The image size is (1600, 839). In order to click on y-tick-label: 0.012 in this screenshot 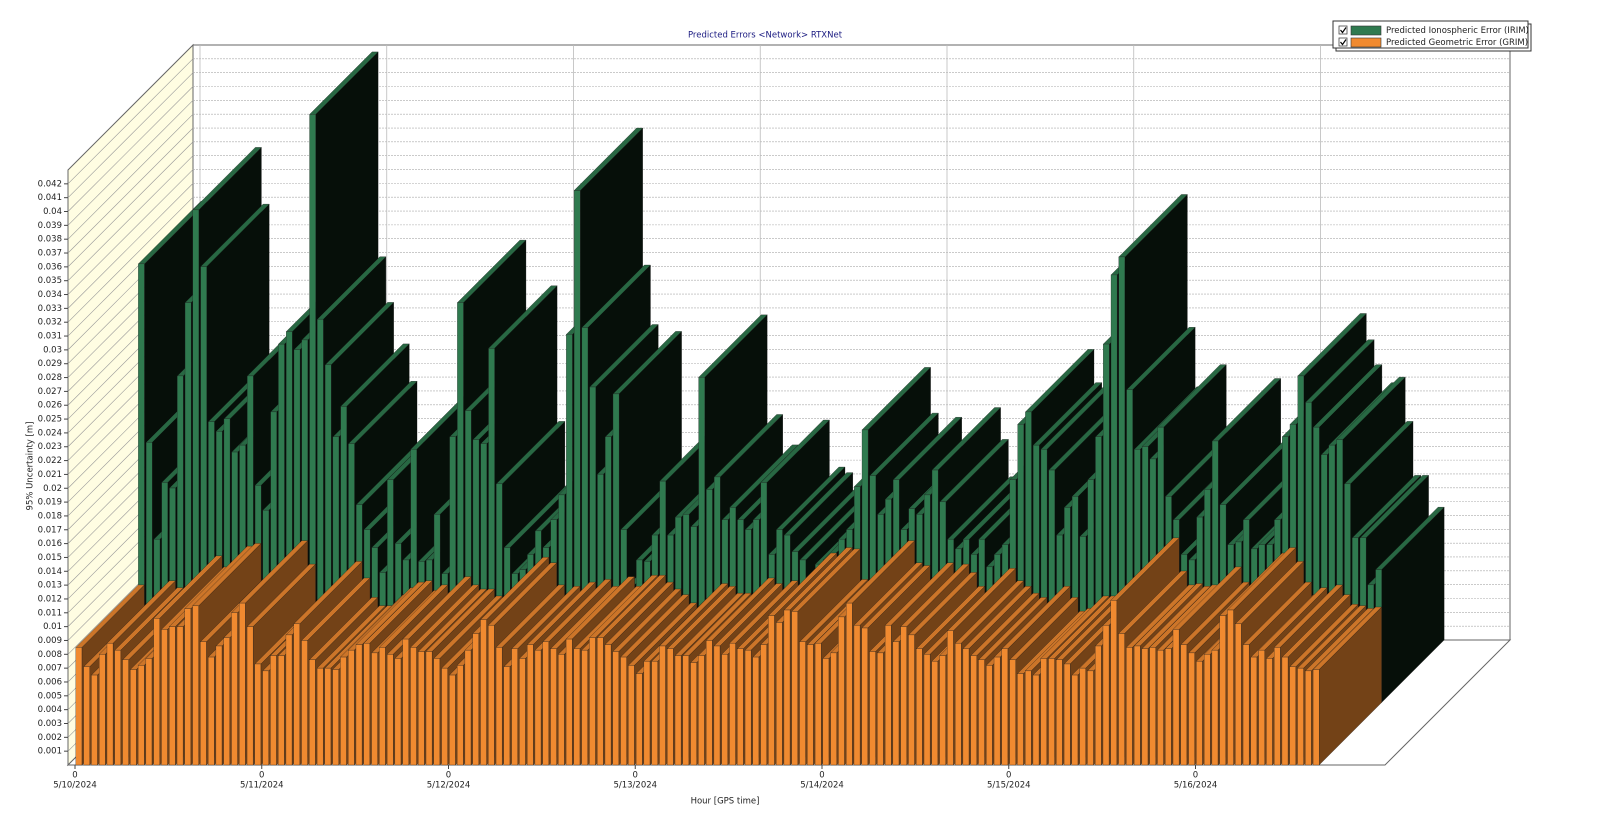, I will do `click(50, 599)`.